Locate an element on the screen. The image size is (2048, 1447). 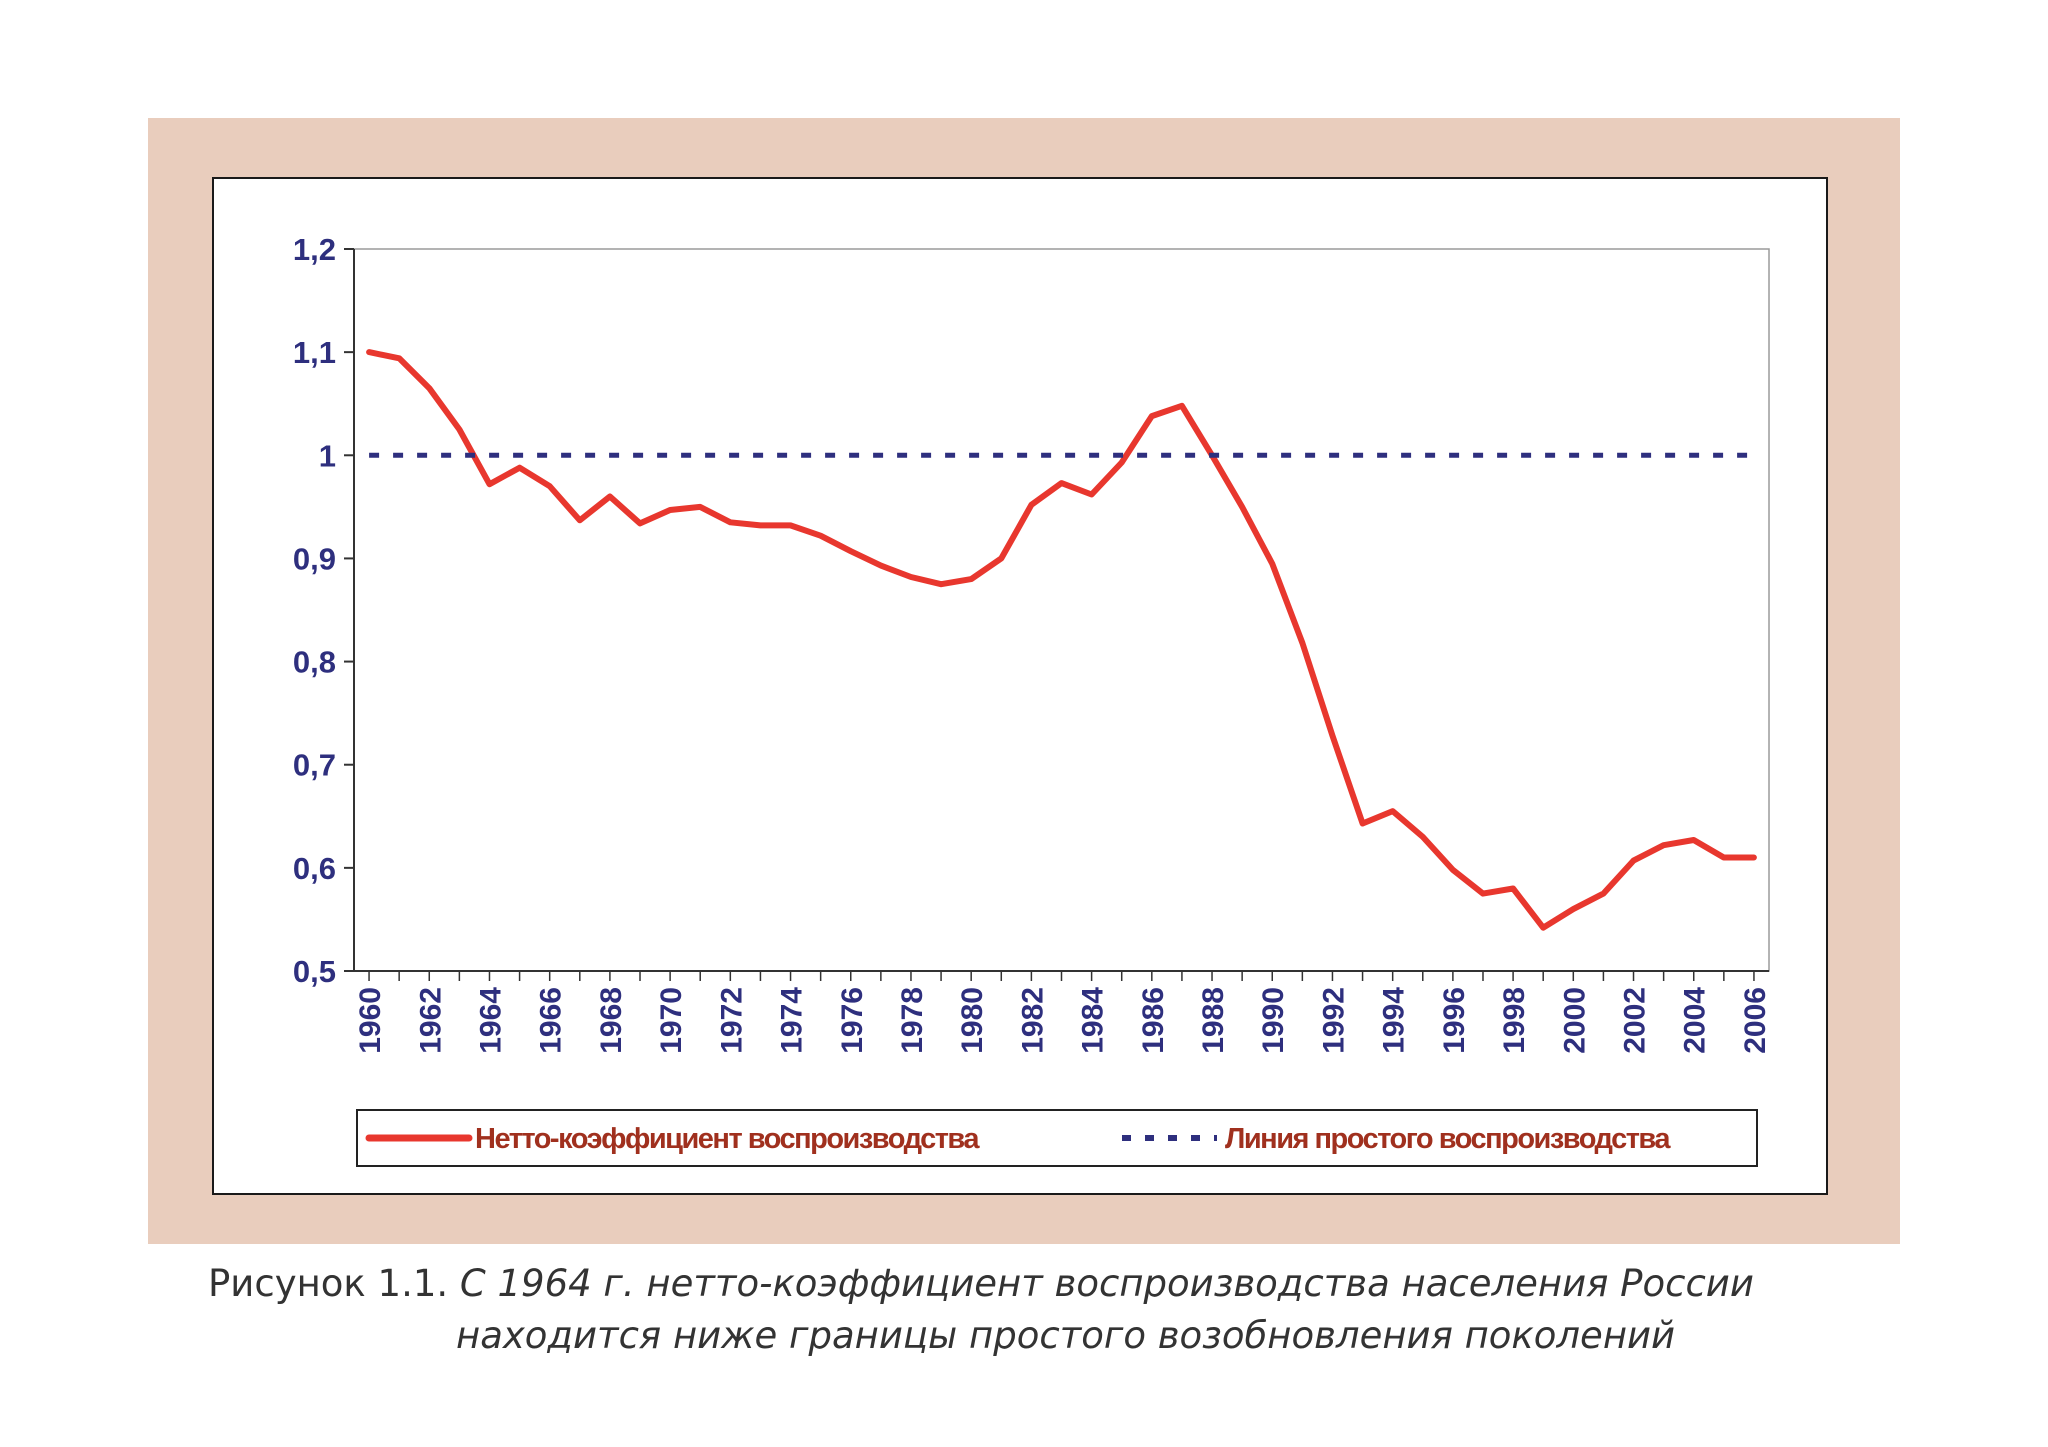
legend-label-netto: Нетто-коэффициент воспроизводства is located at coordinates (727, 1139).